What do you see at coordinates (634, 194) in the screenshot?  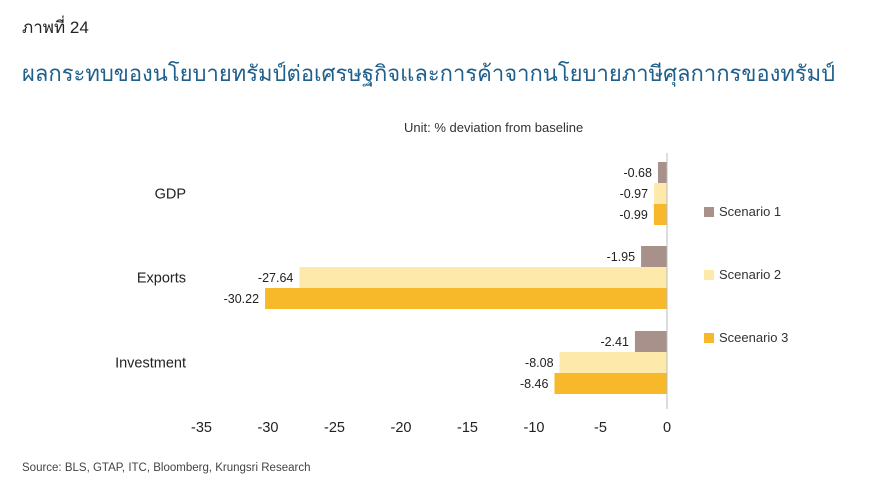 I see `value-label-s2-gdp: -0.97` at bounding box center [634, 194].